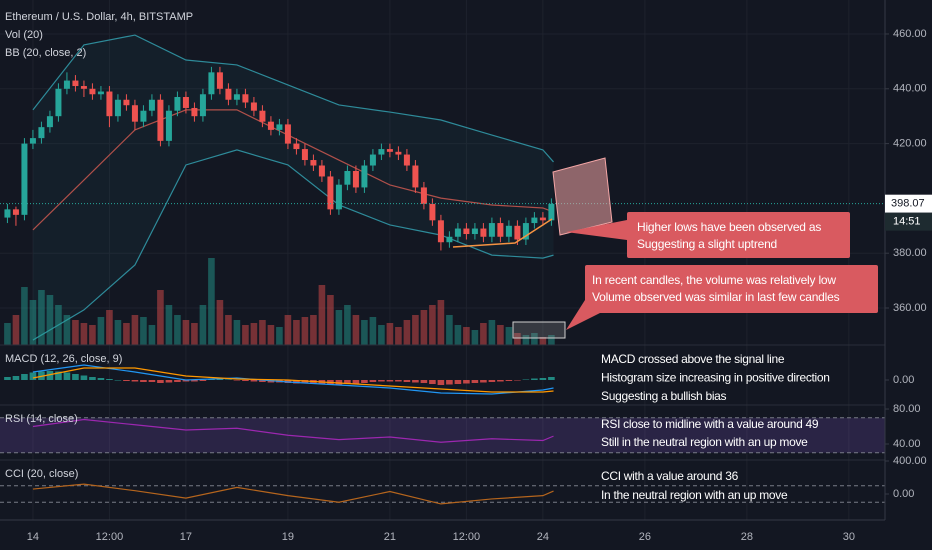 This screenshot has width=932, height=550. I want to click on x-tick-label: 21, so click(390, 537).